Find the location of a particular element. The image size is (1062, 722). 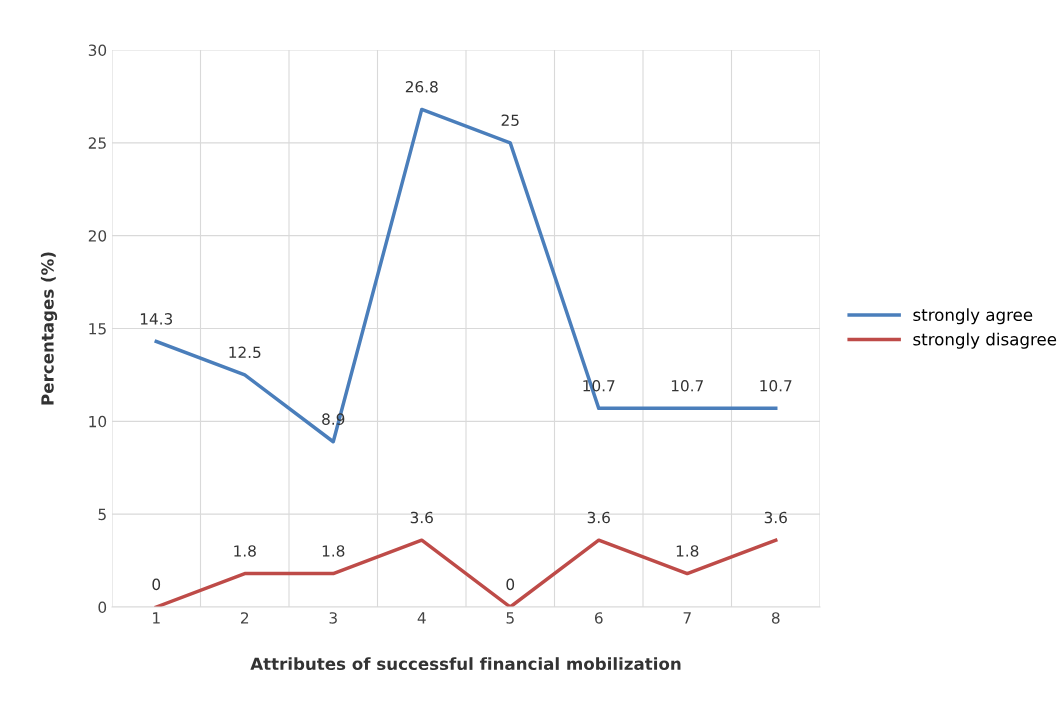

y-tick-label: 0 is located at coordinates (102, 607).